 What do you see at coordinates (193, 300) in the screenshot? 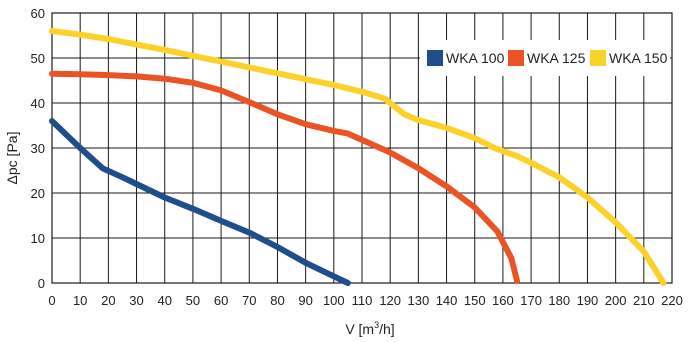
I see `x-tick-label: 50` at bounding box center [193, 300].